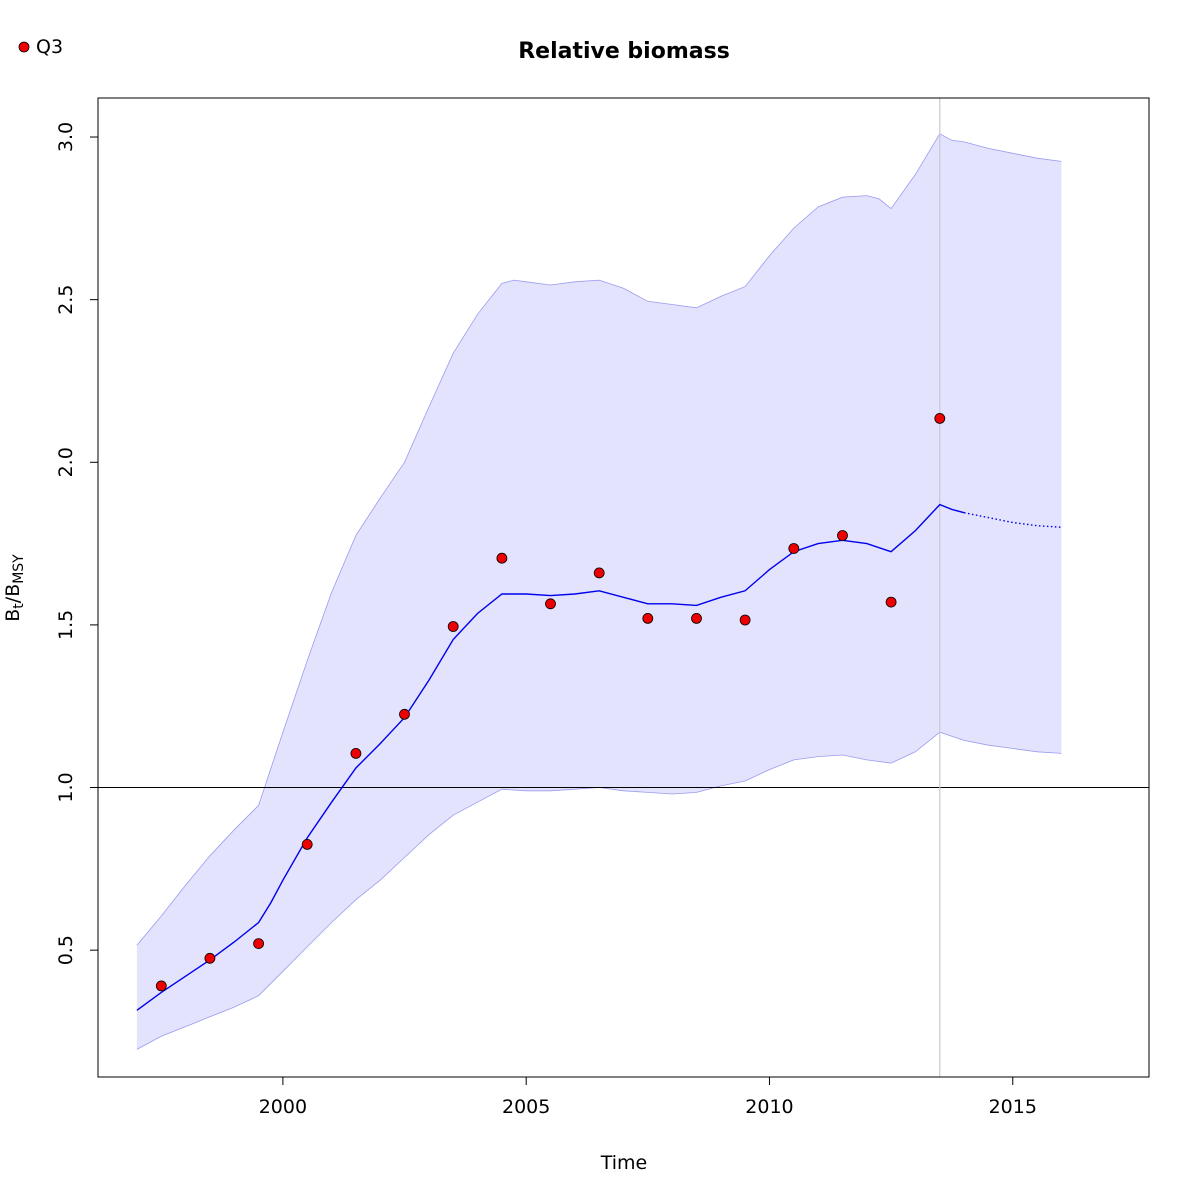  I want to click on y-tick-label-2.5: 2.5, so click(66, 300).